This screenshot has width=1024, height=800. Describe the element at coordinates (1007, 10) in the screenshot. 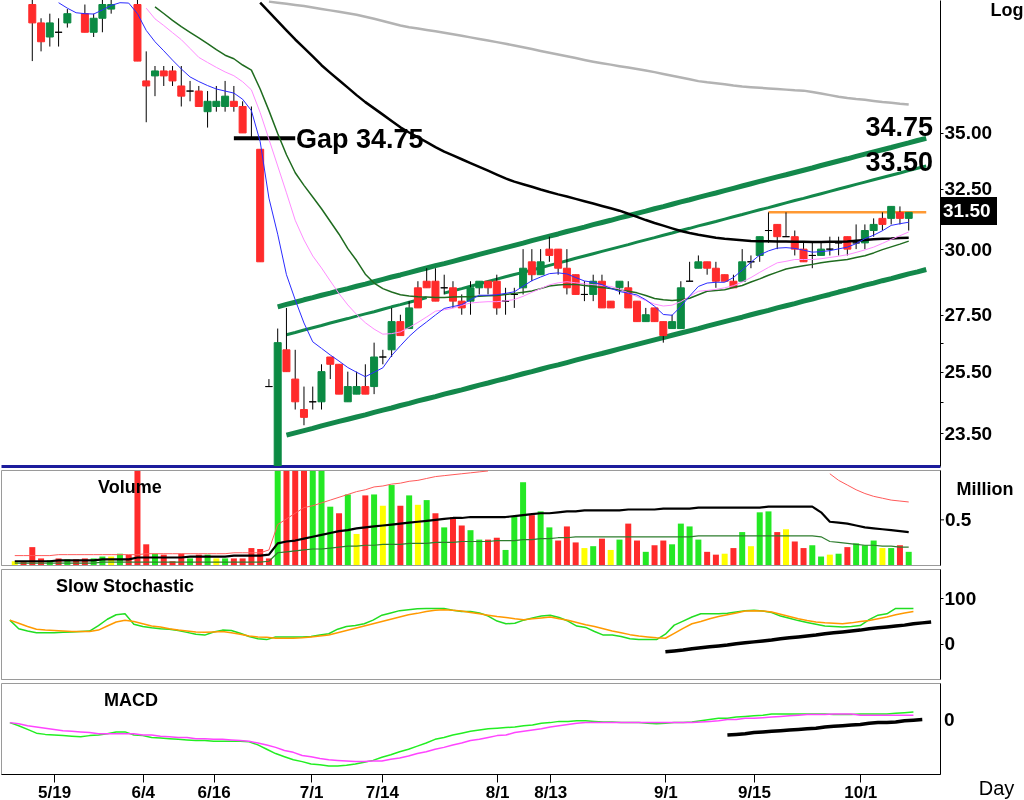

I see `y-axis-title: Log` at that location.